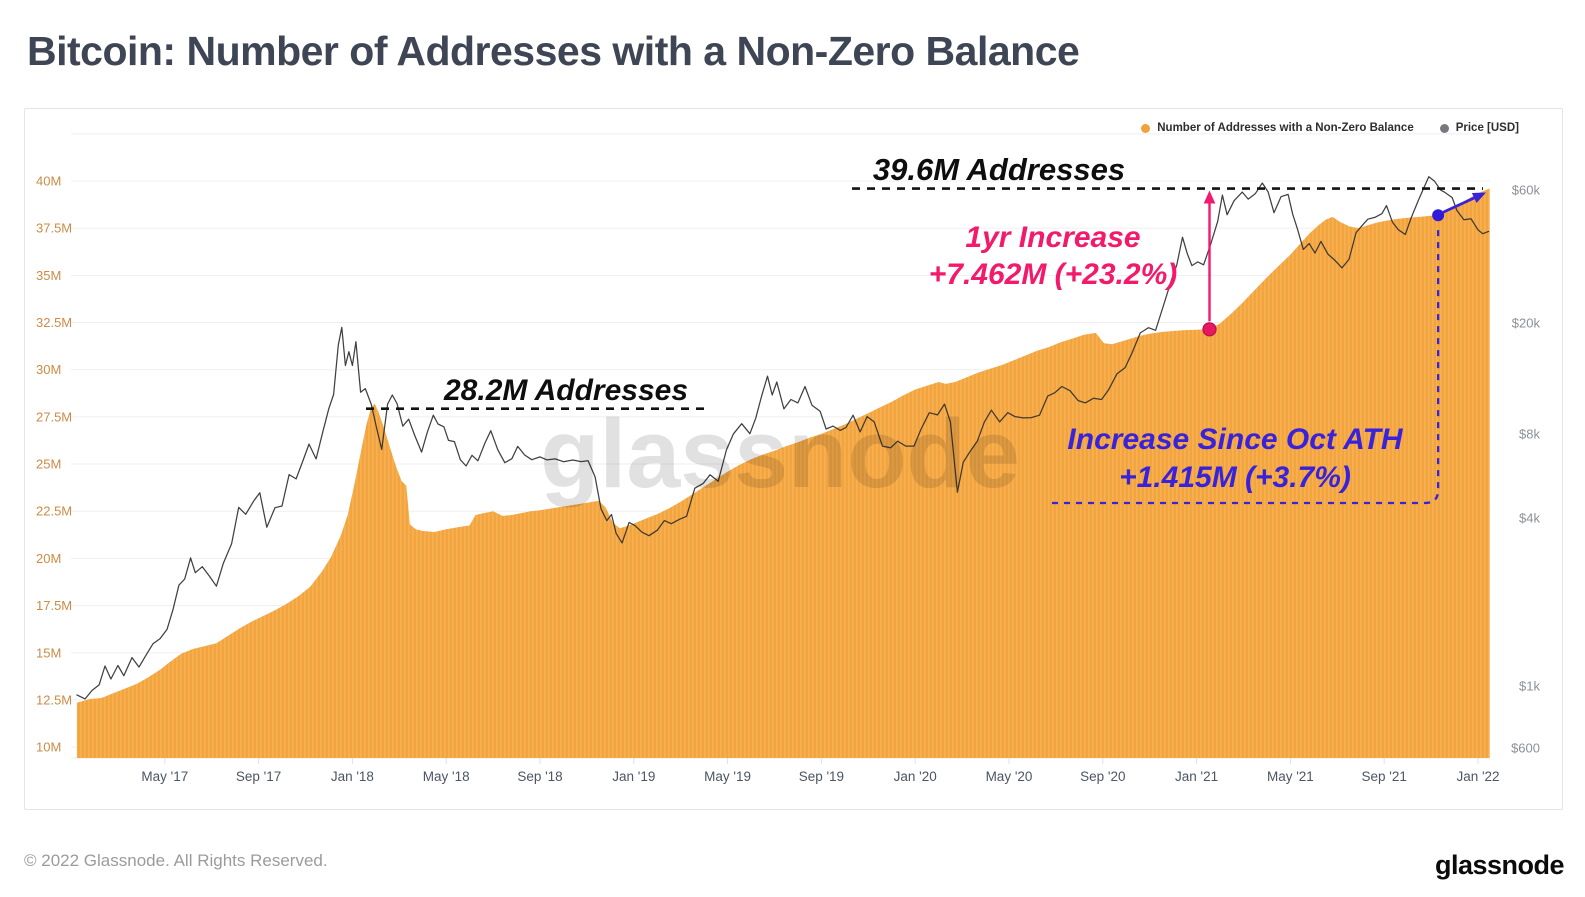 The height and width of the screenshot is (897, 1585). Describe the element at coordinates (1499, 865) in the screenshot. I see `glassnode-logo: glassnode` at that location.